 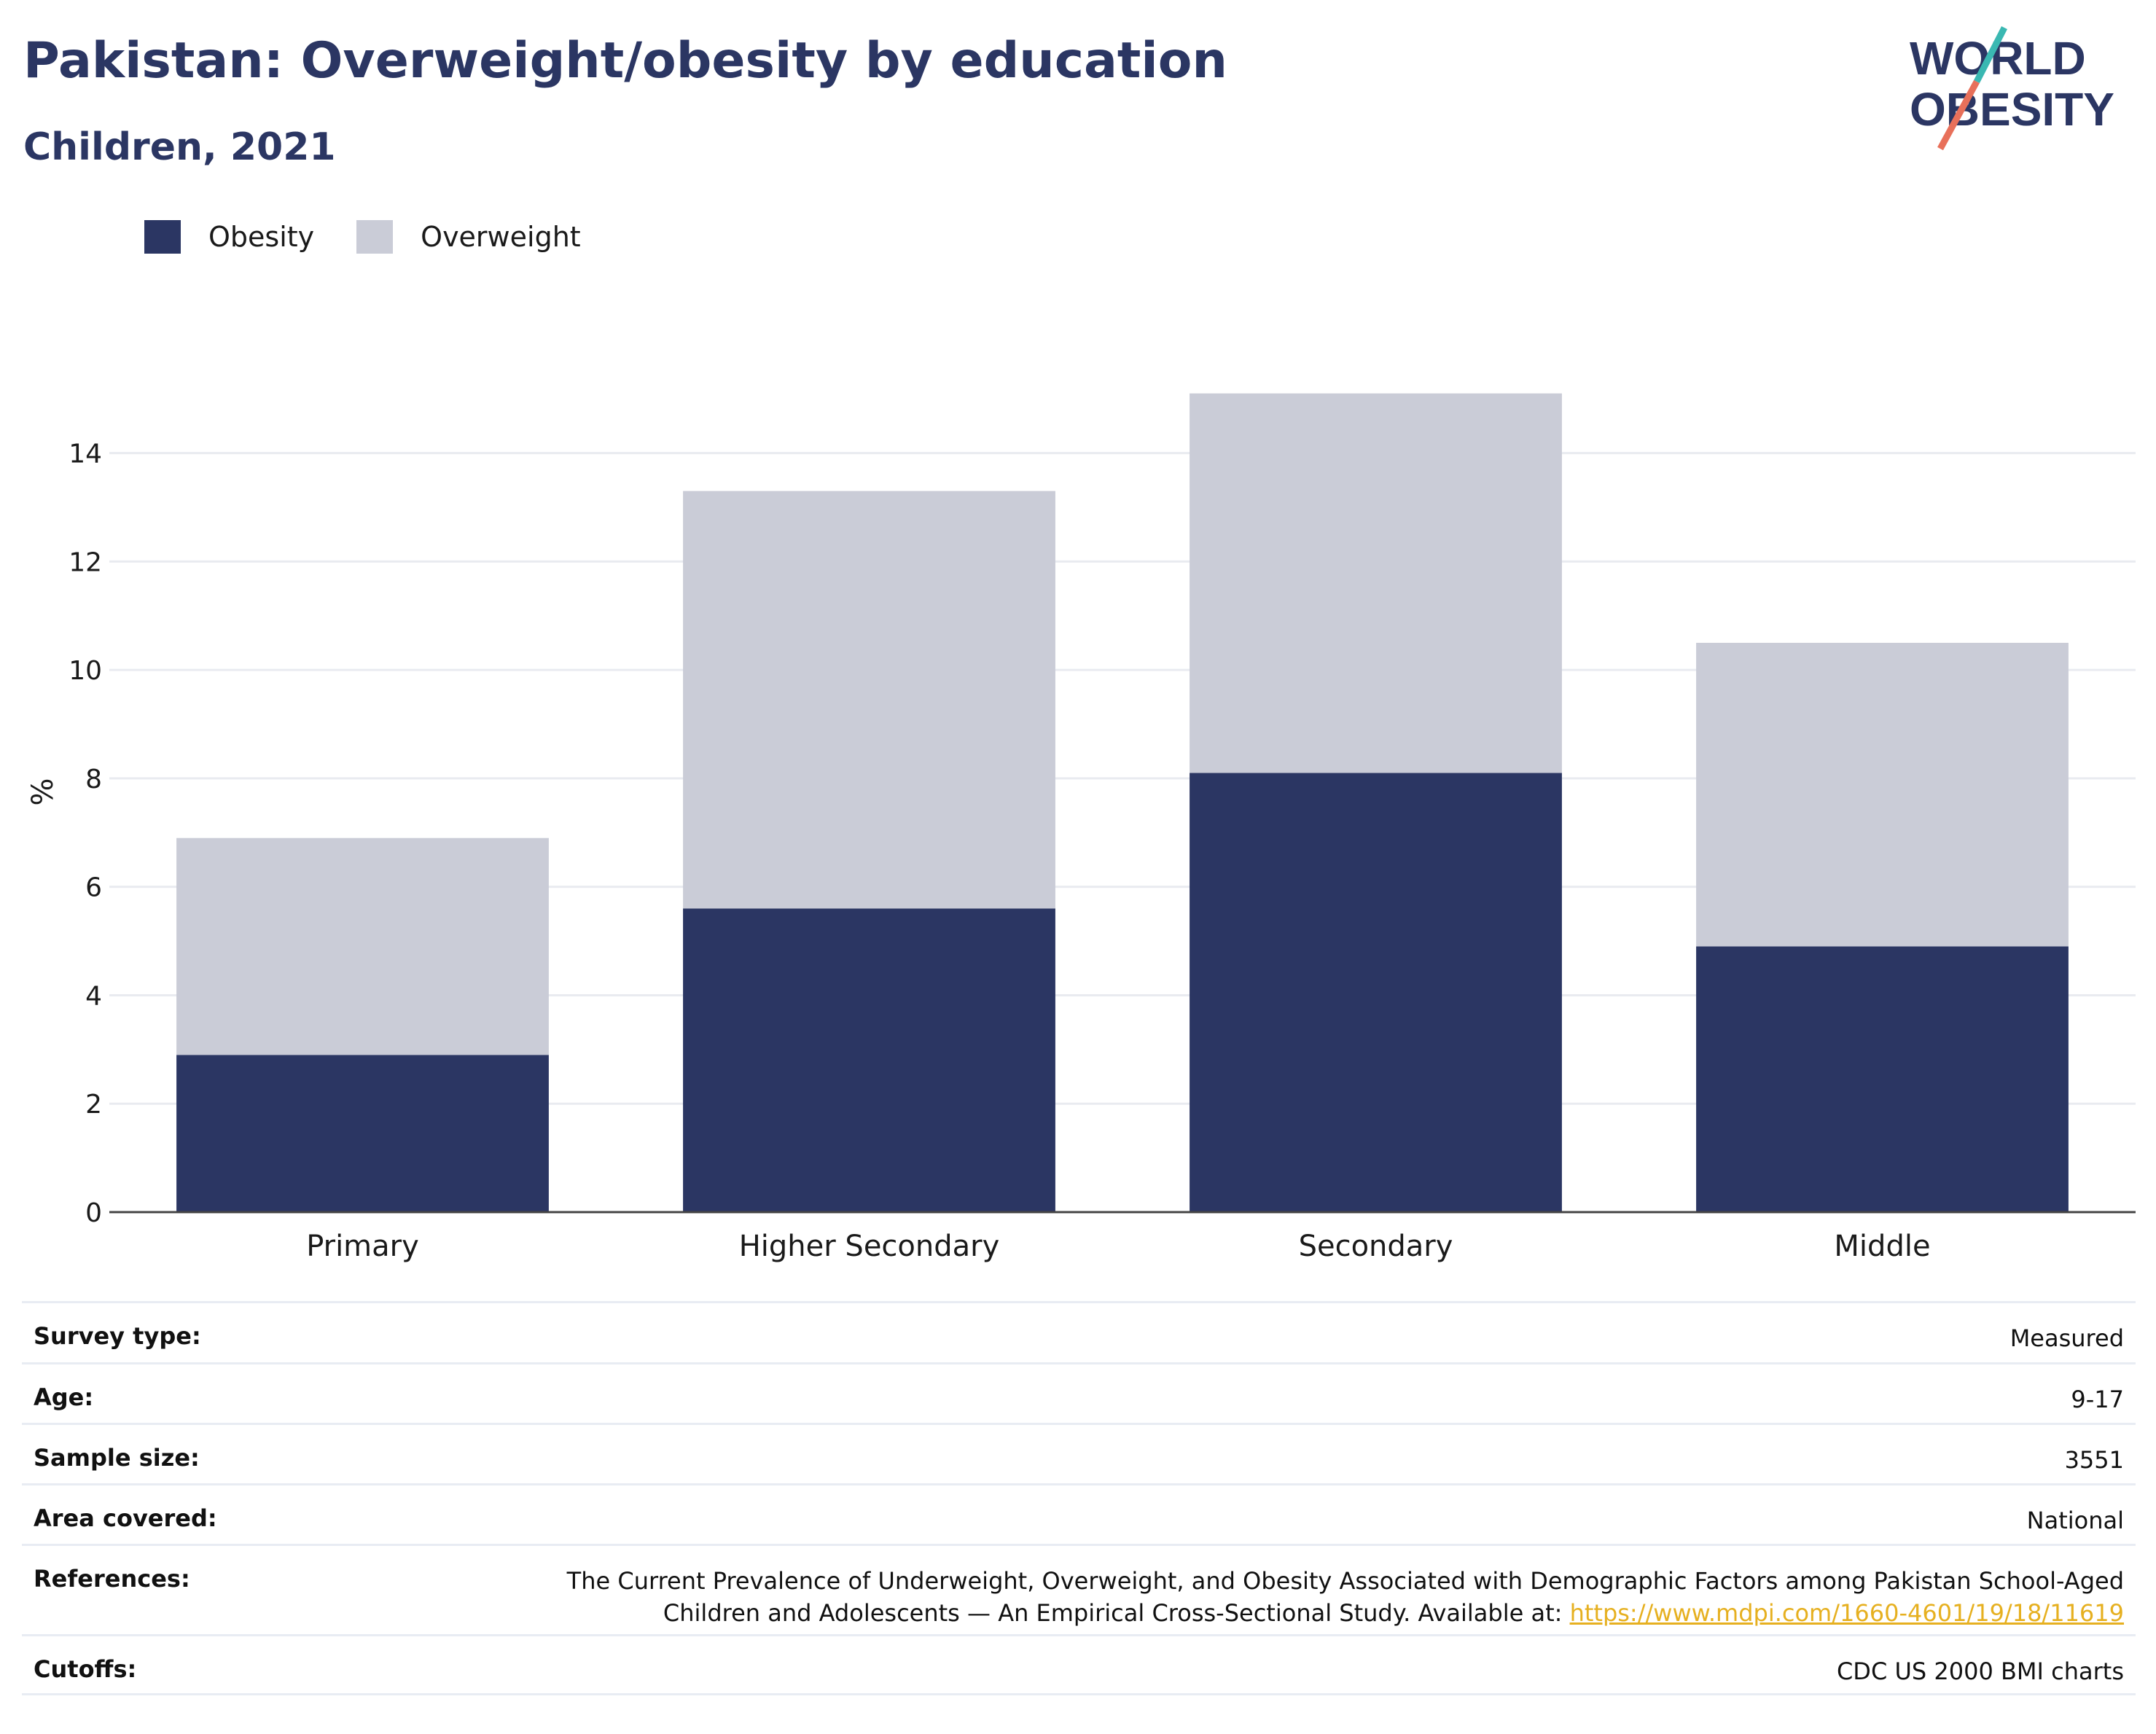 I want to click on bar-overweight-primary, so click(x=363, y=946).